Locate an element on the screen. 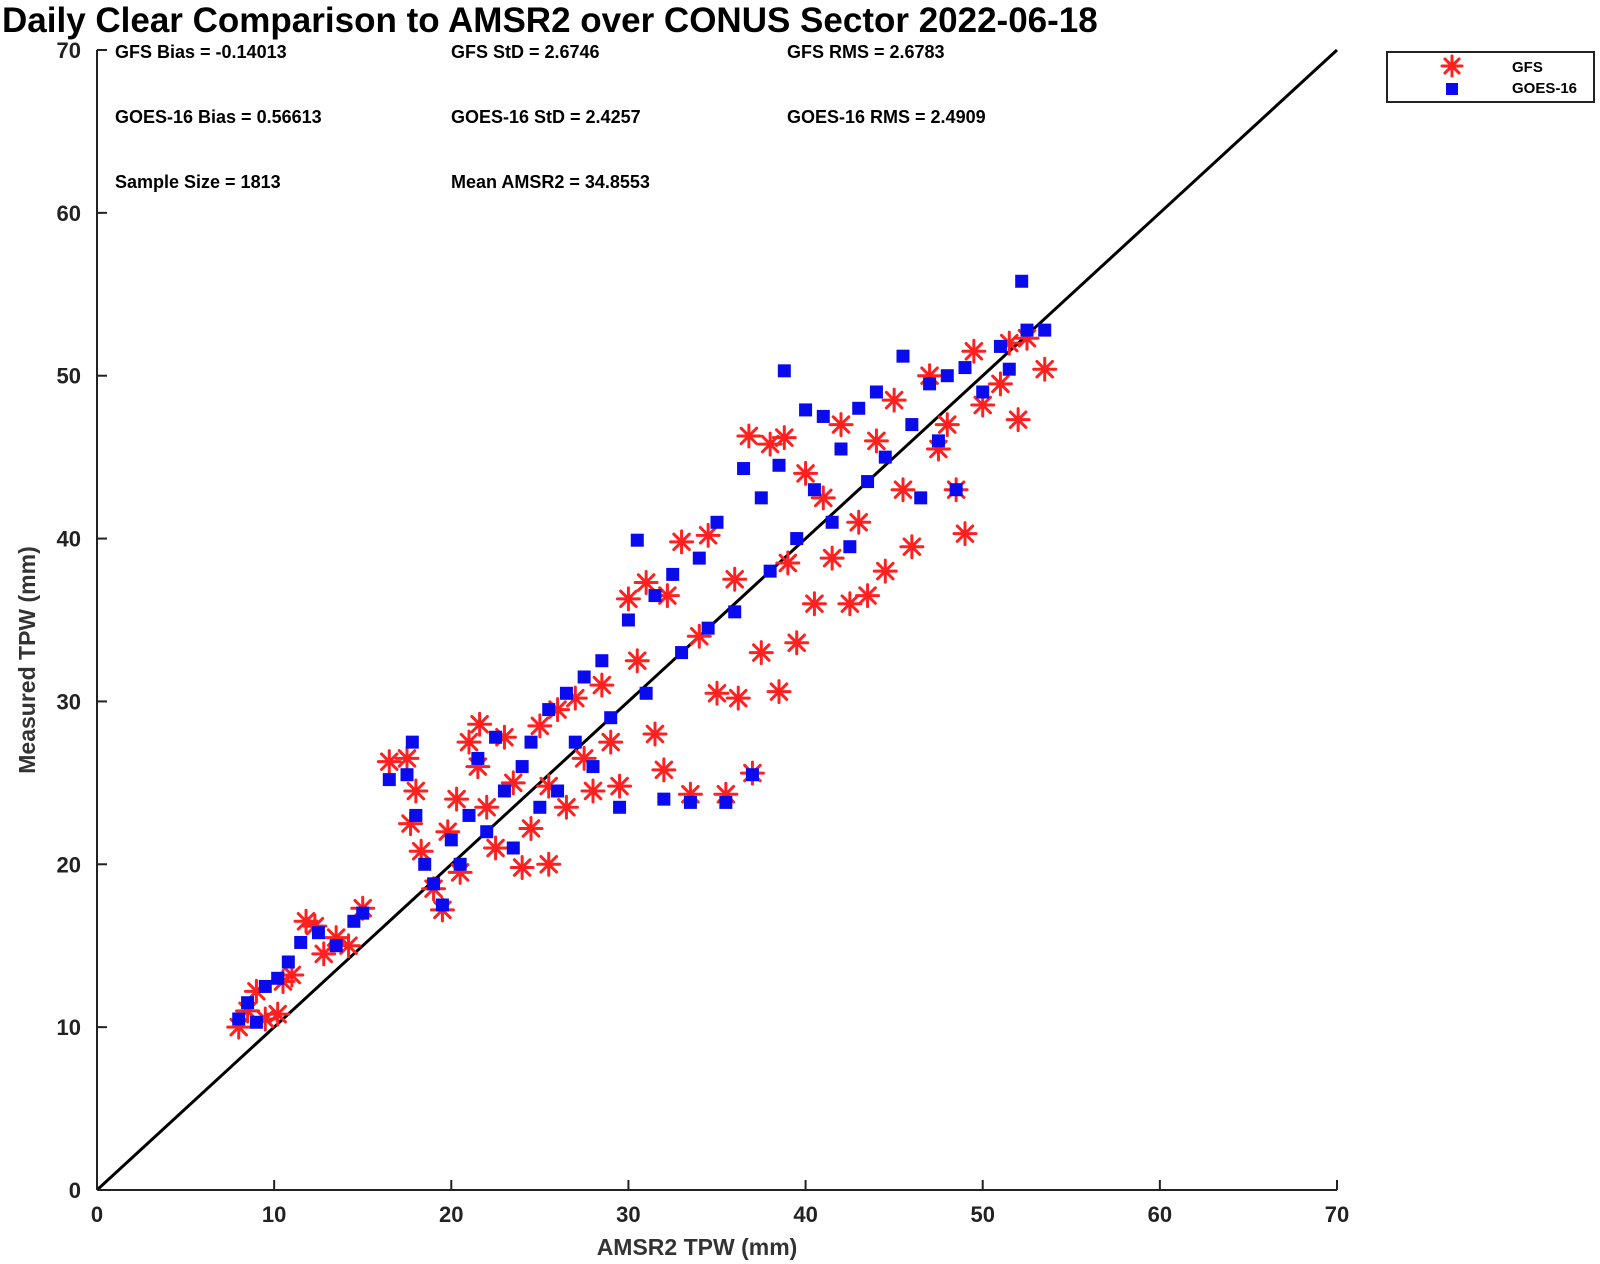 The width and height of the screenshot is (1600, 1264). x-axis-label: AMSR2 TPW (mm) is located at coordinates (697, 1247).